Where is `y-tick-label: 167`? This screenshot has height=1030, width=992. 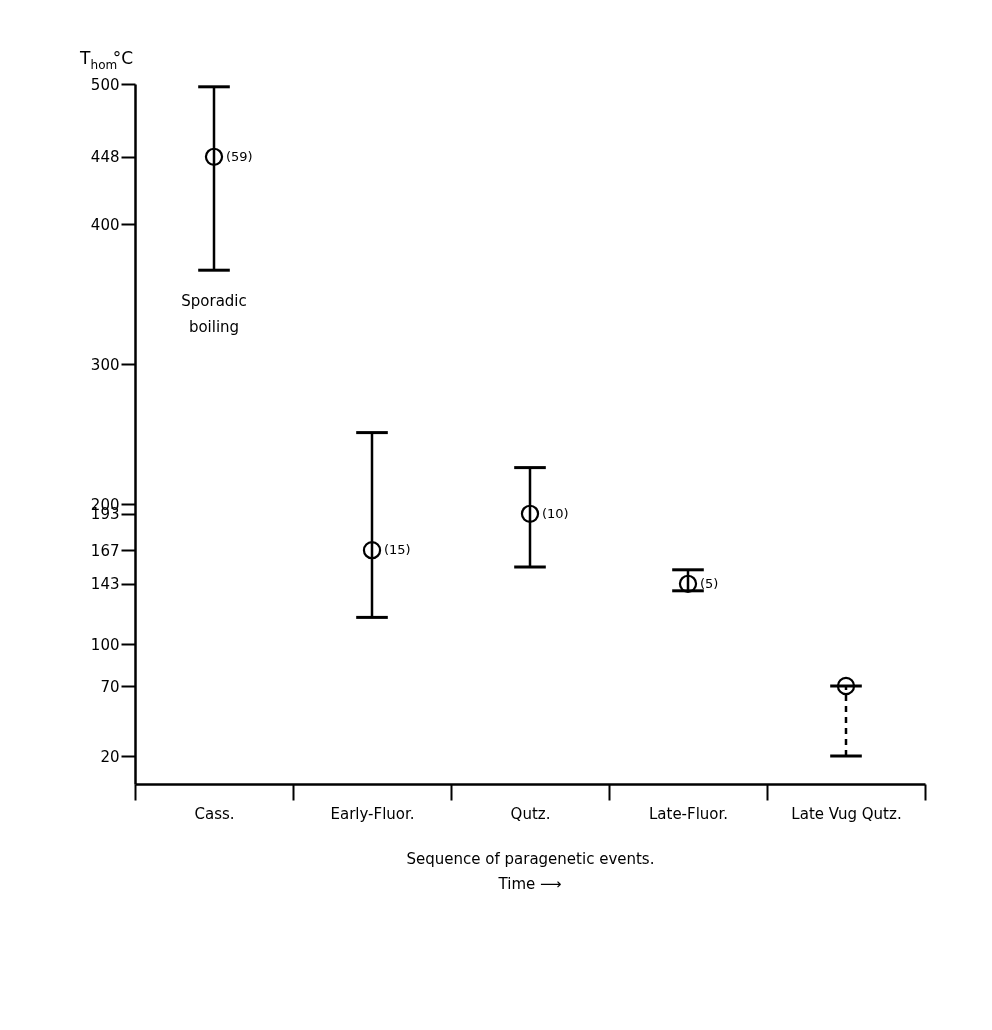 y-tick-label: 167 is located at coordinates (105, 550).